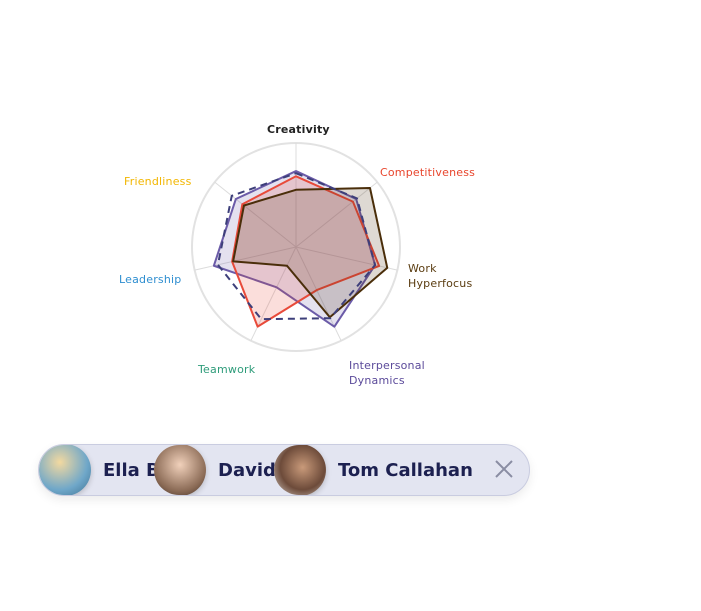 This screenshot has width=701, height=611. What do you see at coordinates (227, 369) in the screenshot?
I see `category-label: Teamwork` at bounding box center [227, 369].